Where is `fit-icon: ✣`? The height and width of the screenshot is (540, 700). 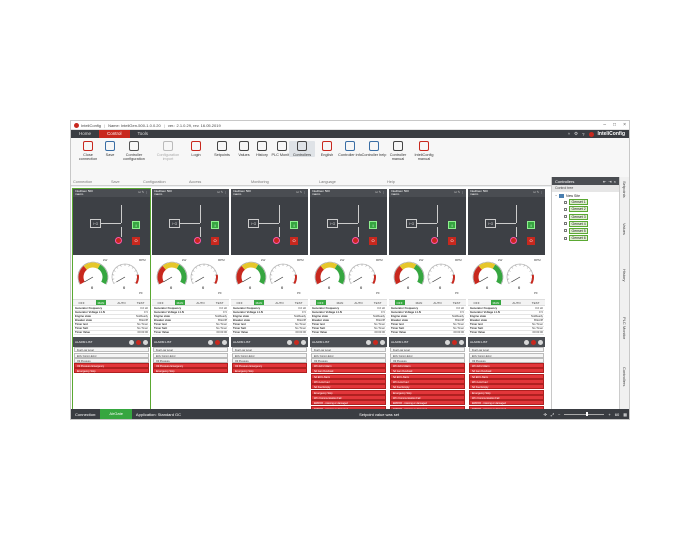 fit-icon: ✣ is located at coordinates (545, 414).